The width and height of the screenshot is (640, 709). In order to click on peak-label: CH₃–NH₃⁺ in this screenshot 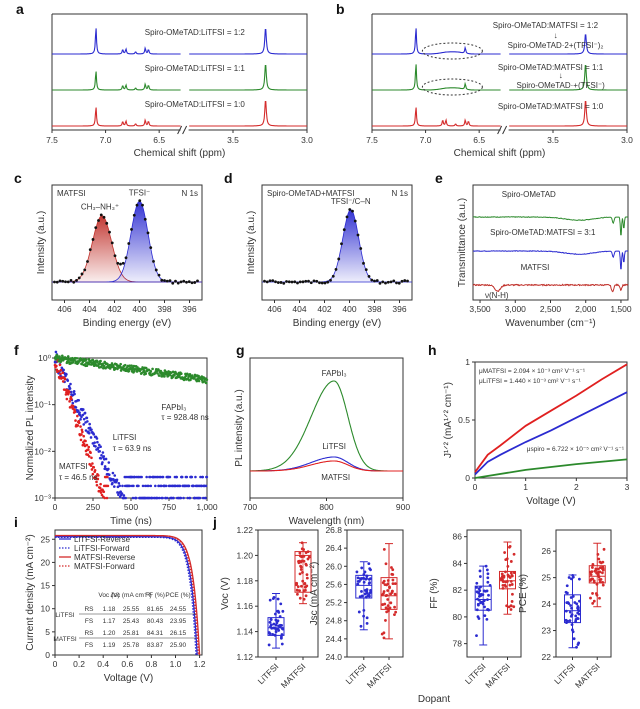, I will do `click(100, 207)`.